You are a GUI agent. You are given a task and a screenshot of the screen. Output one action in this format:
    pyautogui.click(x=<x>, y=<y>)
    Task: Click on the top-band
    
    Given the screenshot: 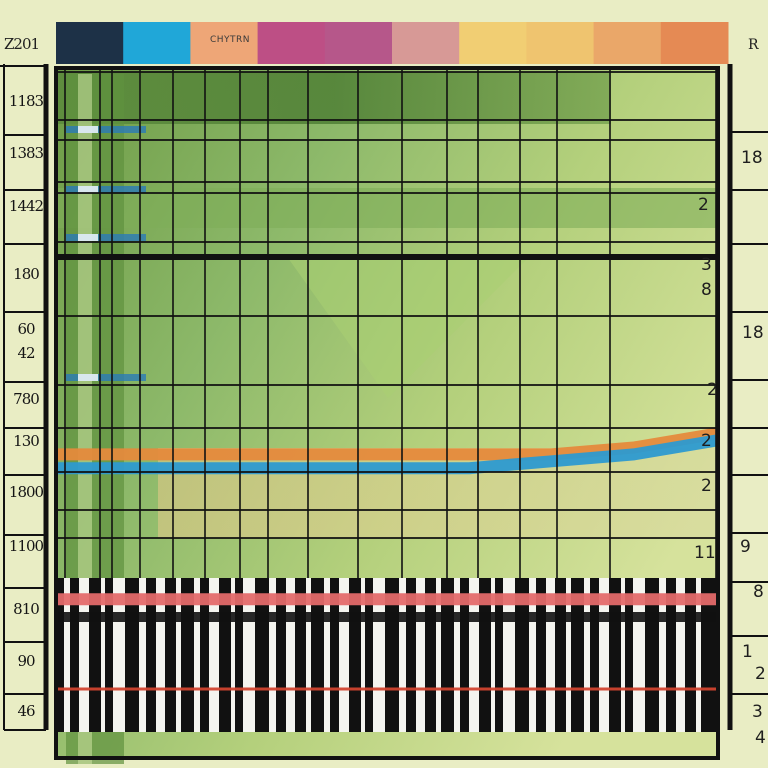 What is the action you would take?
    pyautogui.click(x=334, y=98)
    